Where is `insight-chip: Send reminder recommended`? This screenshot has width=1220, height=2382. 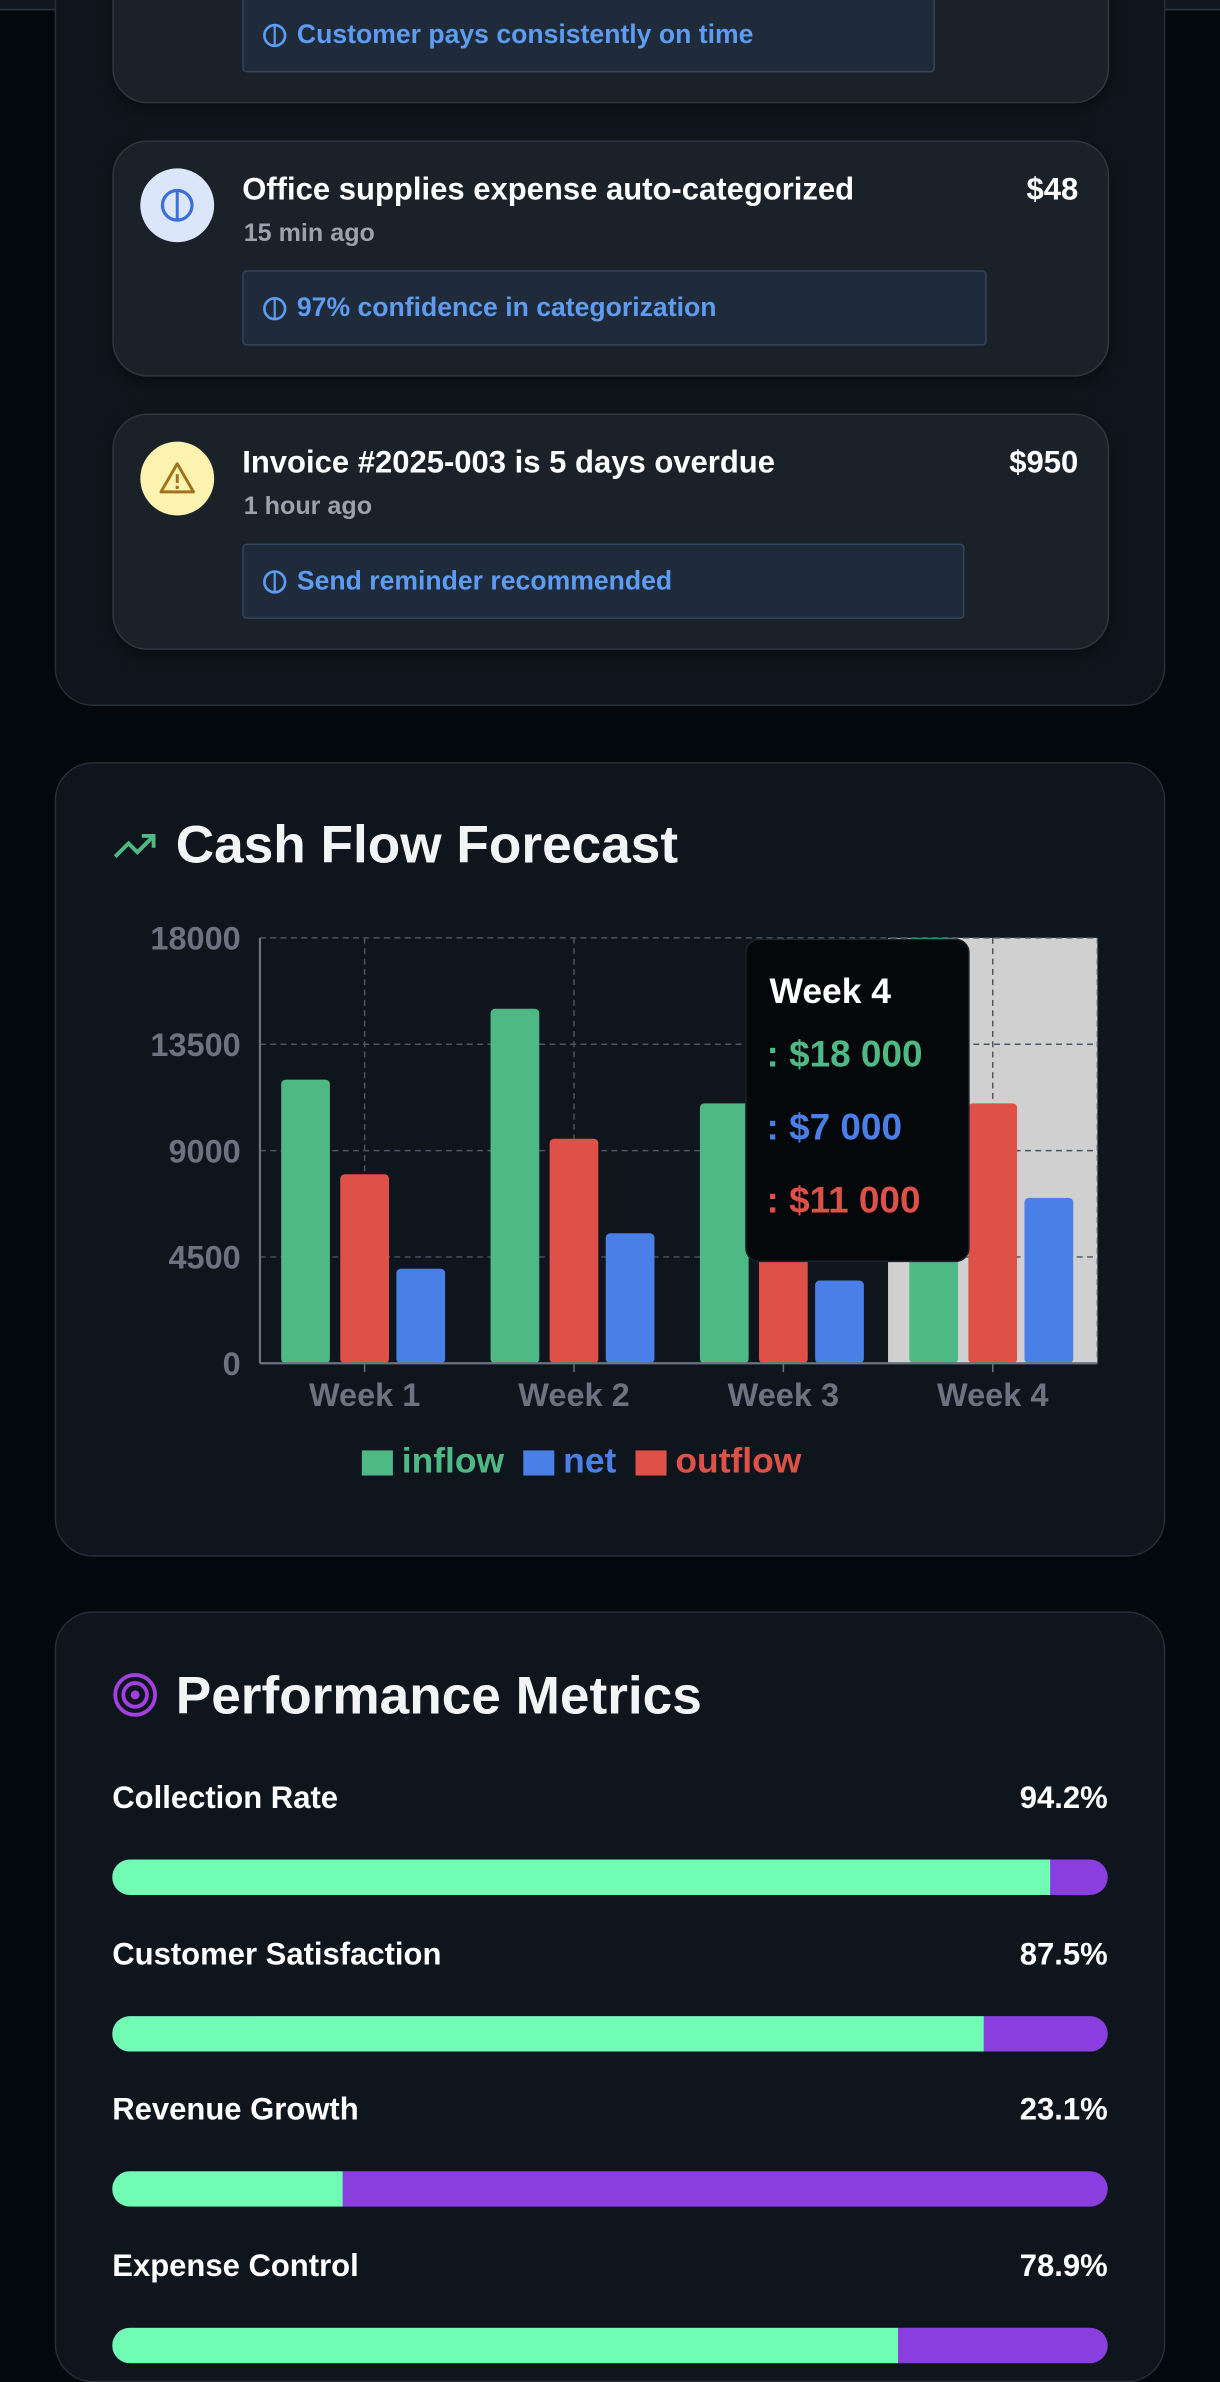
insight-chip: Send reminder recommended is located at coordinates (603, 581).